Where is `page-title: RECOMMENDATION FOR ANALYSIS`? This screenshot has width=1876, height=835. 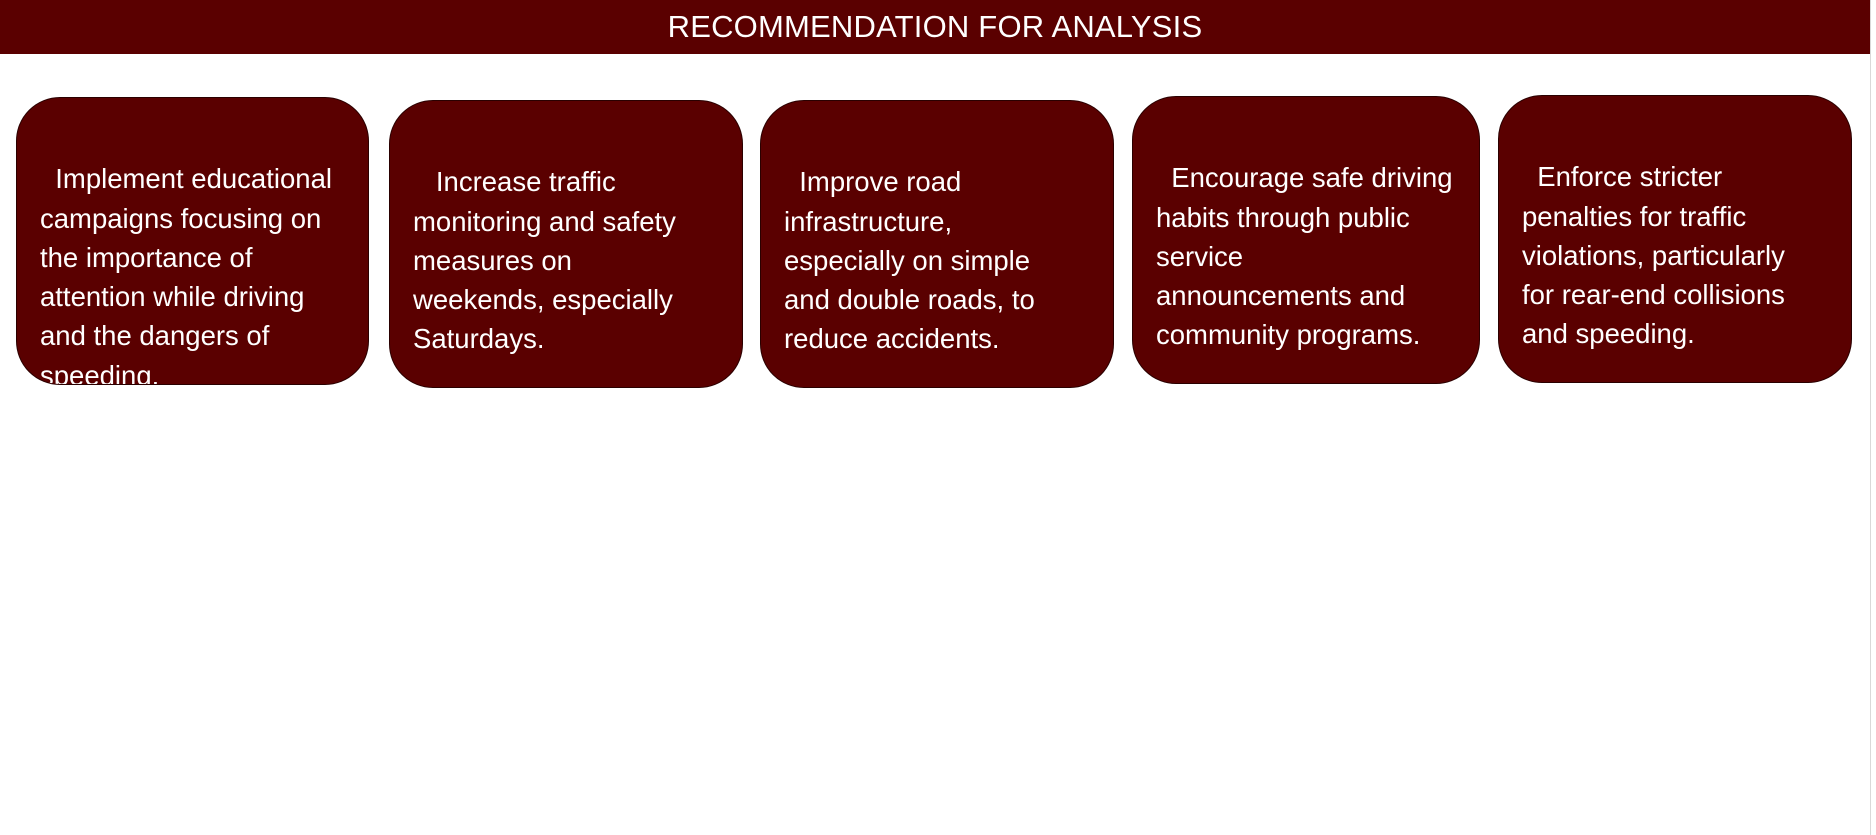
page-title: RECOMMENDATION FOR ANALYSIS is located at coordinates (935, 26).